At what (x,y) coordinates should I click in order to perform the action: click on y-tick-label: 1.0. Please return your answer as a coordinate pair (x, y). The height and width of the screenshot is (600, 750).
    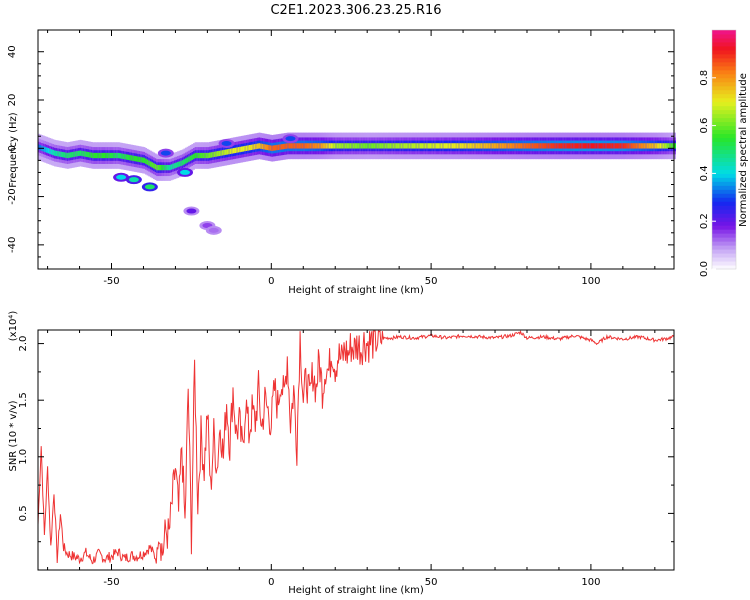
    Looking at the image, I should click on (23, 457).